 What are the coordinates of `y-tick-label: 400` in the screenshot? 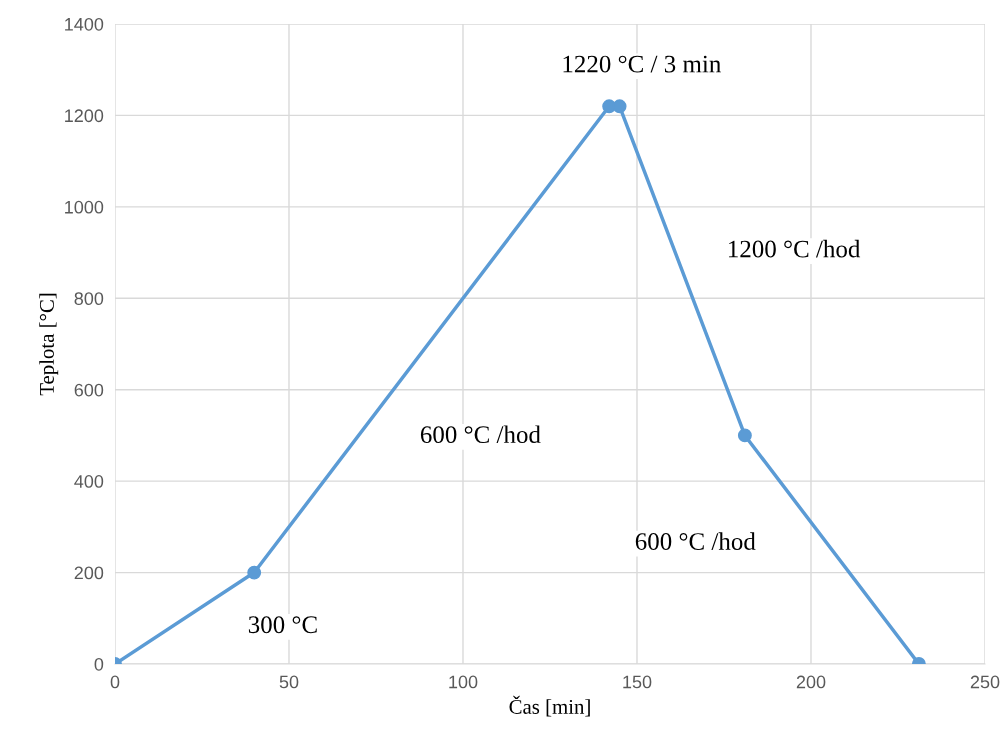 It's located at (89, 481).